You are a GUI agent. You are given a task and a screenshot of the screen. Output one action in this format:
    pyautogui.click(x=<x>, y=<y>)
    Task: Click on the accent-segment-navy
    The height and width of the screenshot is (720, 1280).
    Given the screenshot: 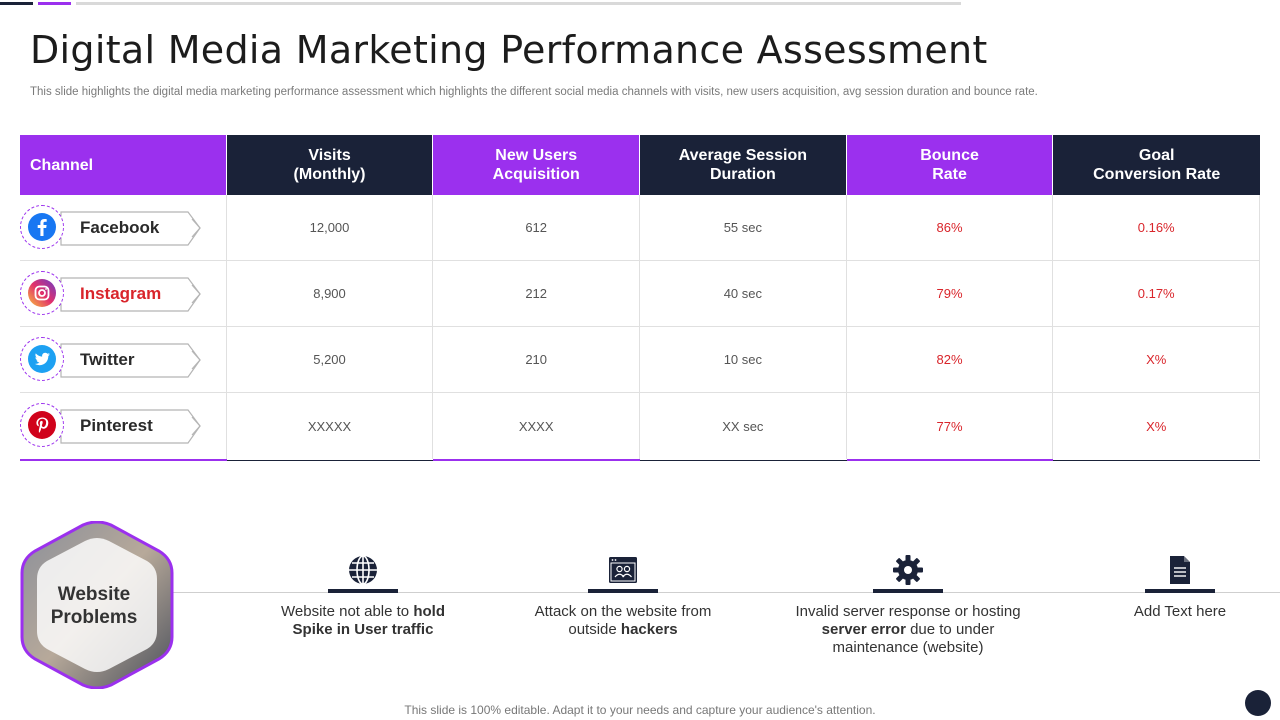 What is the action you would take?
    pyautogui.click(x=16, y=3)
    